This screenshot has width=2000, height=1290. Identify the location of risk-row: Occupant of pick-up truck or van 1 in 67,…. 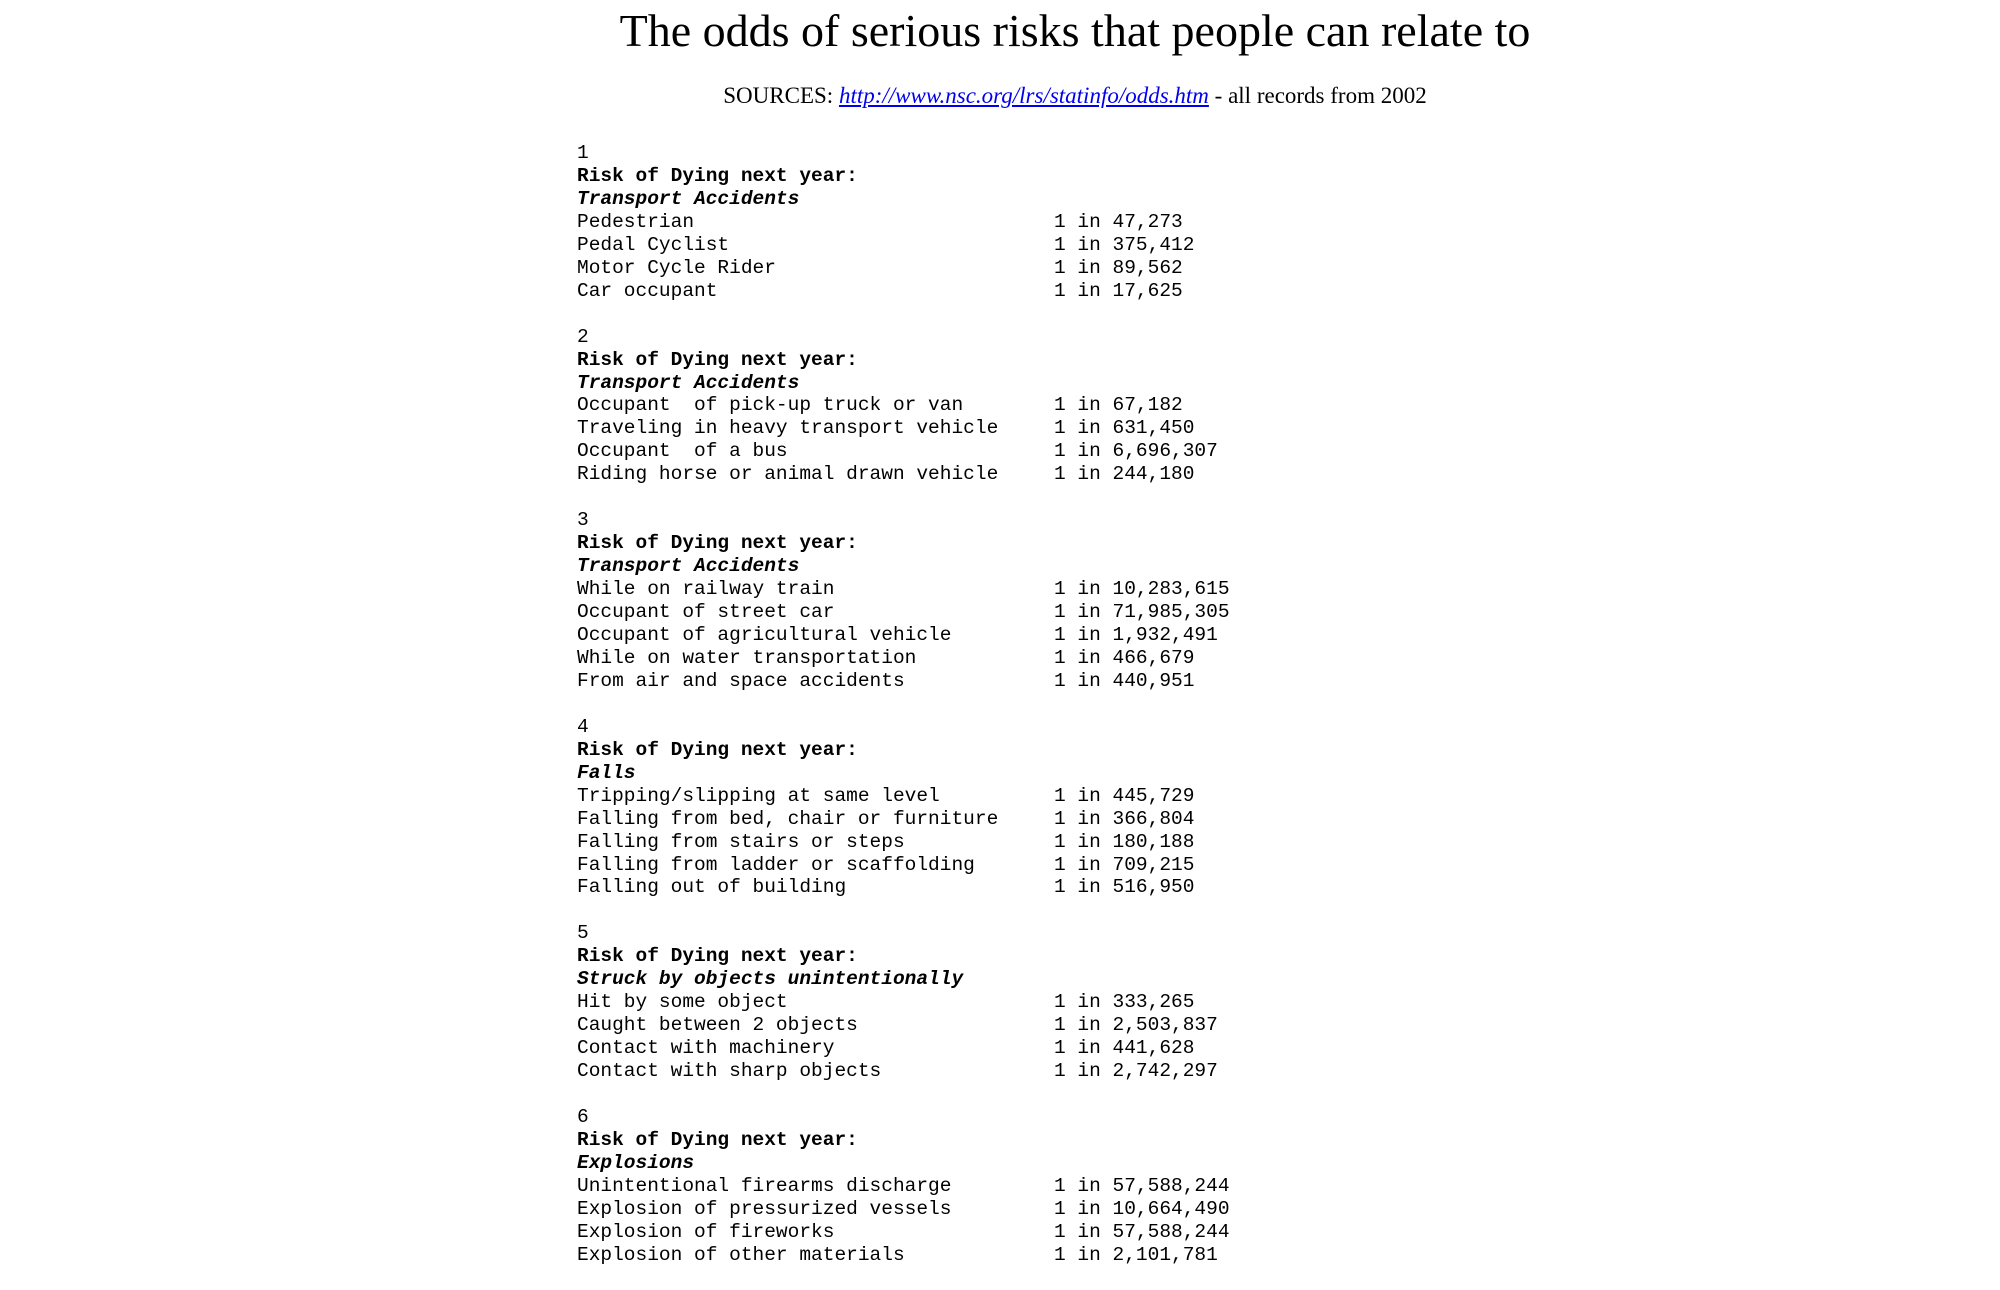
(903, 405).